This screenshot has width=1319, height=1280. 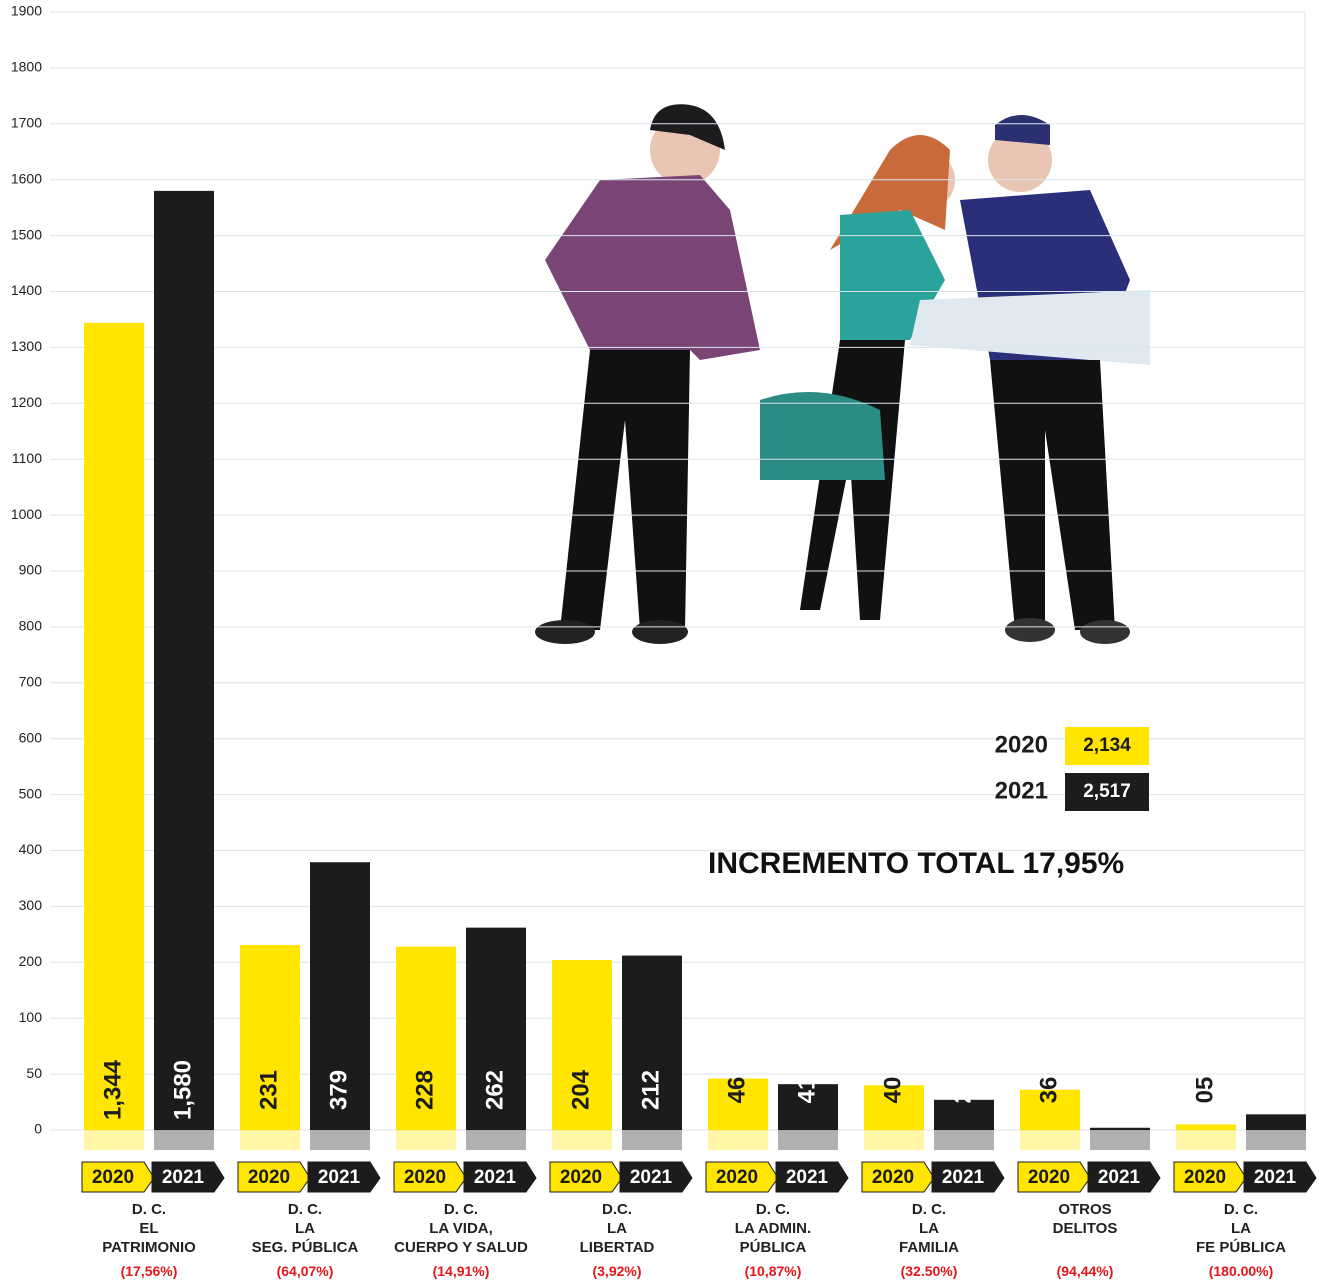 What do you see at coordinates (31, 682) in the screenshot?
I see `y-tick-label: 700` at bounding box center [31, 682].